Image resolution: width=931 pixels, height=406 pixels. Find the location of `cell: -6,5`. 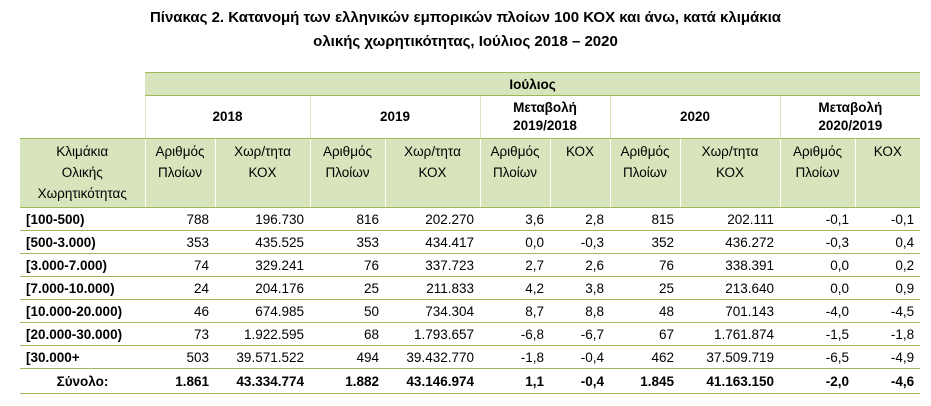

cell: -6,5 is located at coordinates (817, 357).